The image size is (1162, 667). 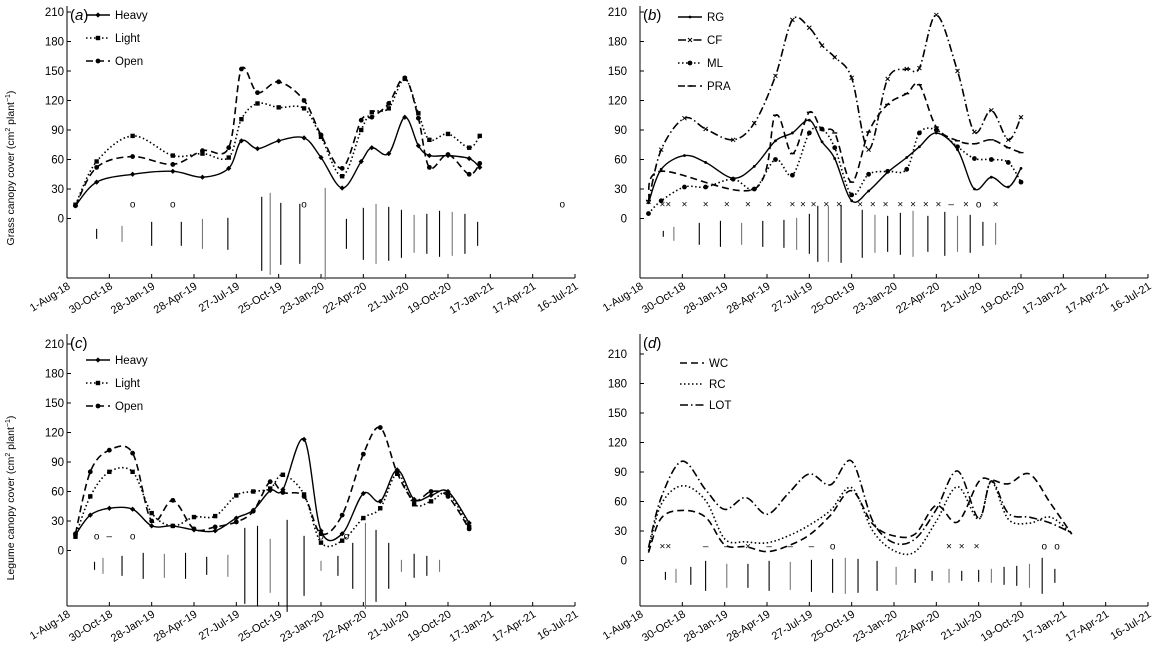 I want to click on y-tick-label: 60, so click(x=57, y=493).